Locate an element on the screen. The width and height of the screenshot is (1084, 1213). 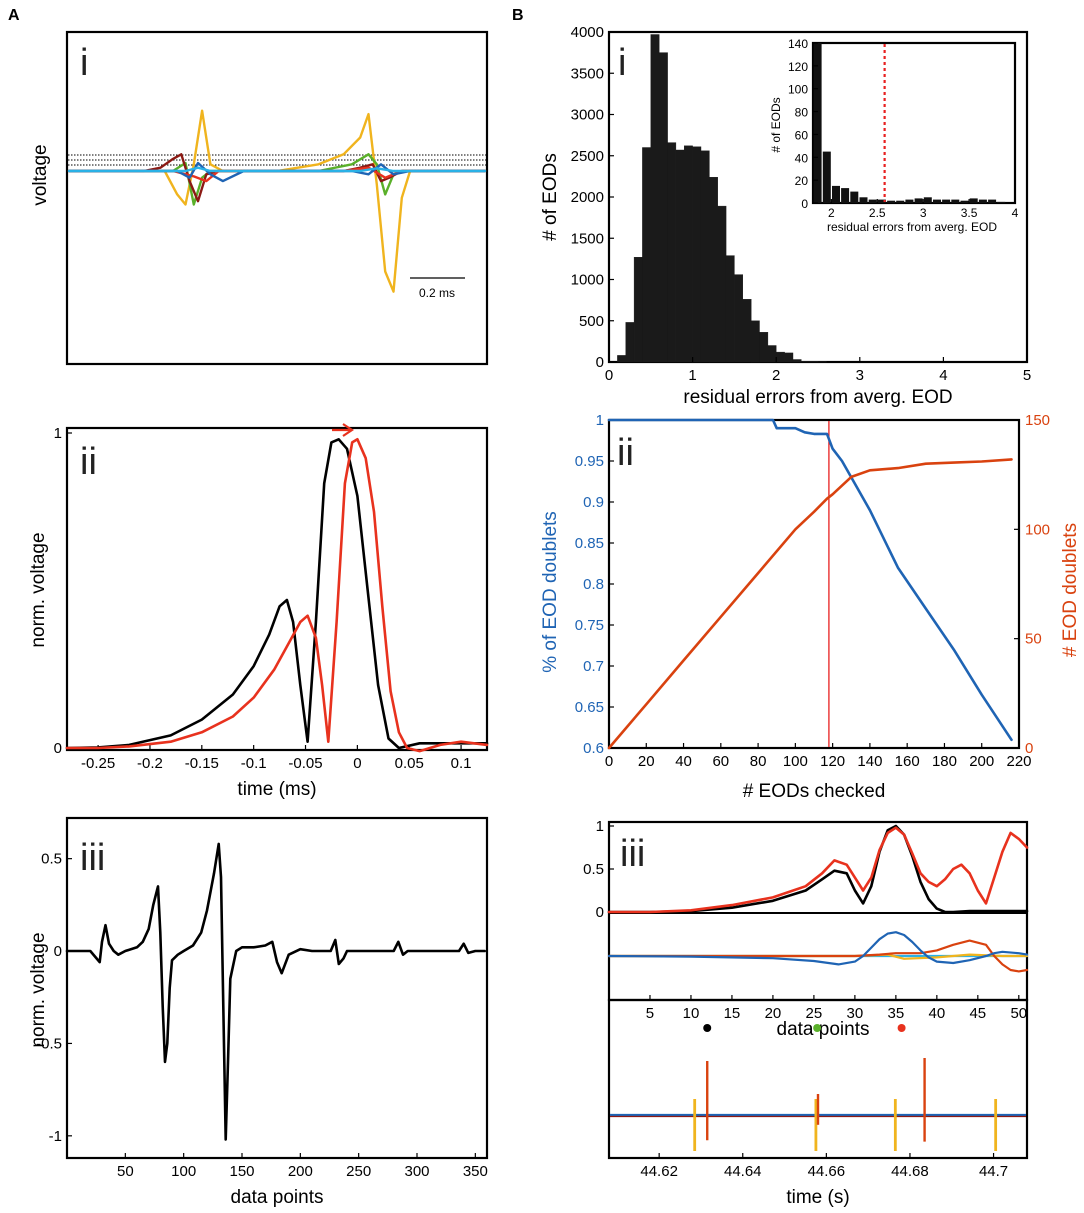
b-iii-ytick-label: 1 is located at coordinates (600, 826).